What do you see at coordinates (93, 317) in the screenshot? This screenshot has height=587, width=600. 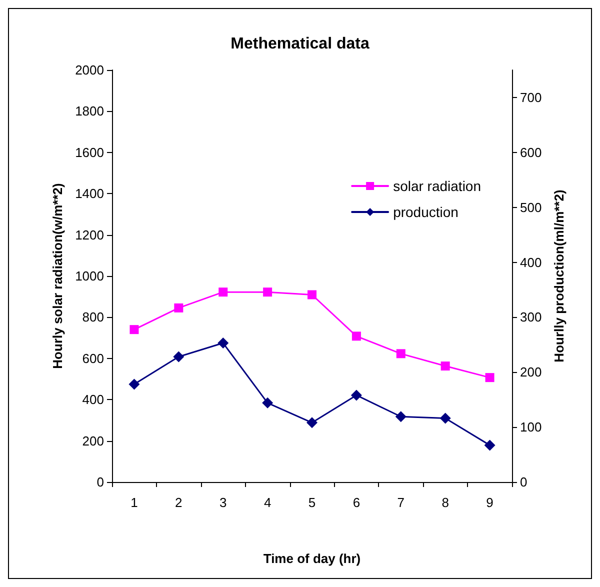 I see `y-tick-label: 800` at bounding box center [93, 317].